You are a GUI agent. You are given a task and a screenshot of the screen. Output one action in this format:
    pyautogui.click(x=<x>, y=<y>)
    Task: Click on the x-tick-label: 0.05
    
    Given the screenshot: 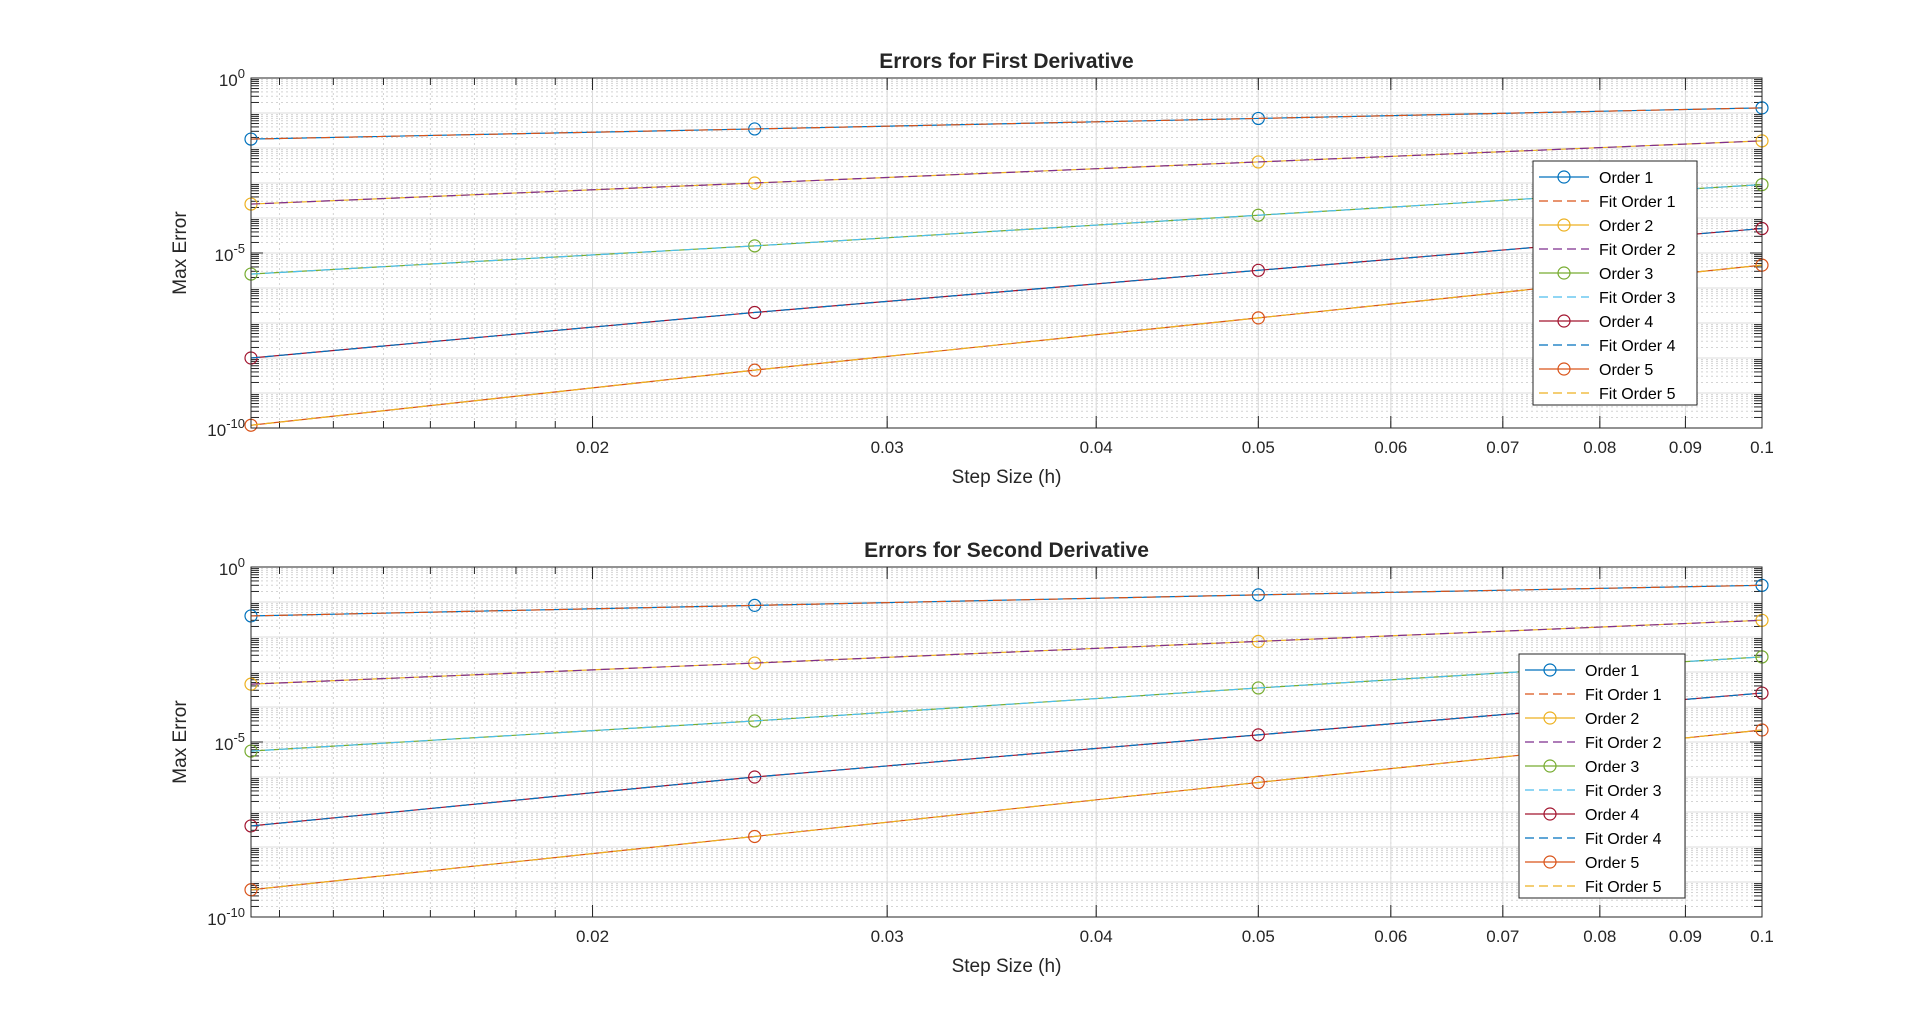 What is the action you would take?
    pyautogui.click(x=1258, y=936)
    